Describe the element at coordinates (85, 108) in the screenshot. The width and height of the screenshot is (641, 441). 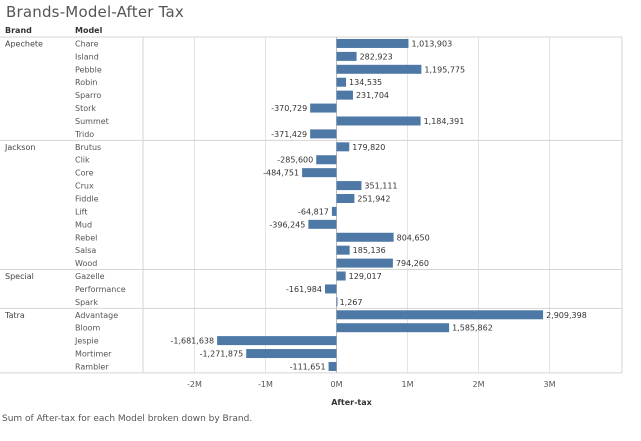
I see `model-label: Stork` at that location.